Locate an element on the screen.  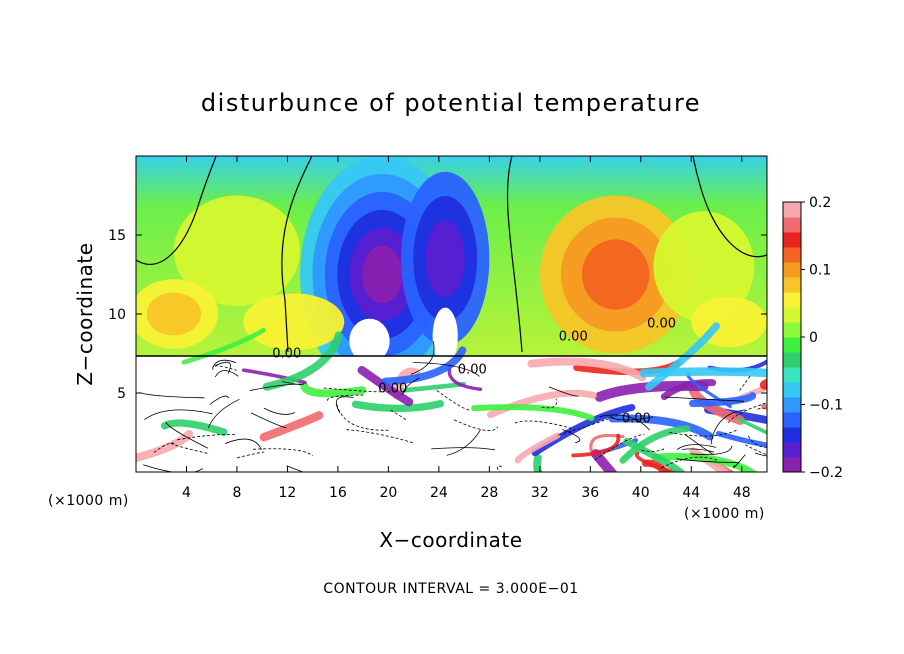
x-tick-label: 16 is located at coordinates (338, 493).